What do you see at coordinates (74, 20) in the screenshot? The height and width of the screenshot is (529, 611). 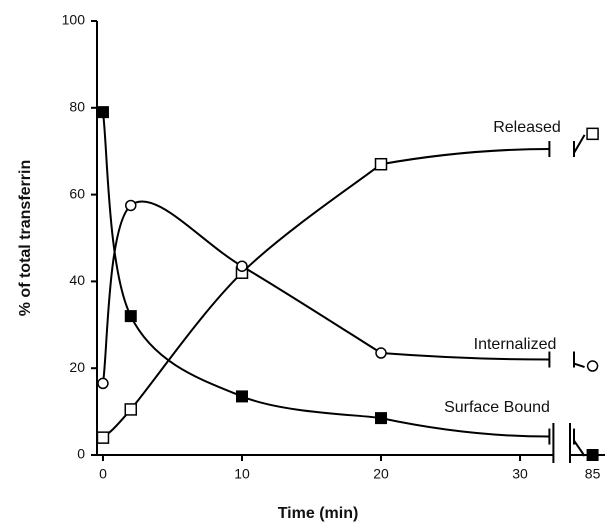 I see `y-tick-label: 100` at bounding box center [74, 20].